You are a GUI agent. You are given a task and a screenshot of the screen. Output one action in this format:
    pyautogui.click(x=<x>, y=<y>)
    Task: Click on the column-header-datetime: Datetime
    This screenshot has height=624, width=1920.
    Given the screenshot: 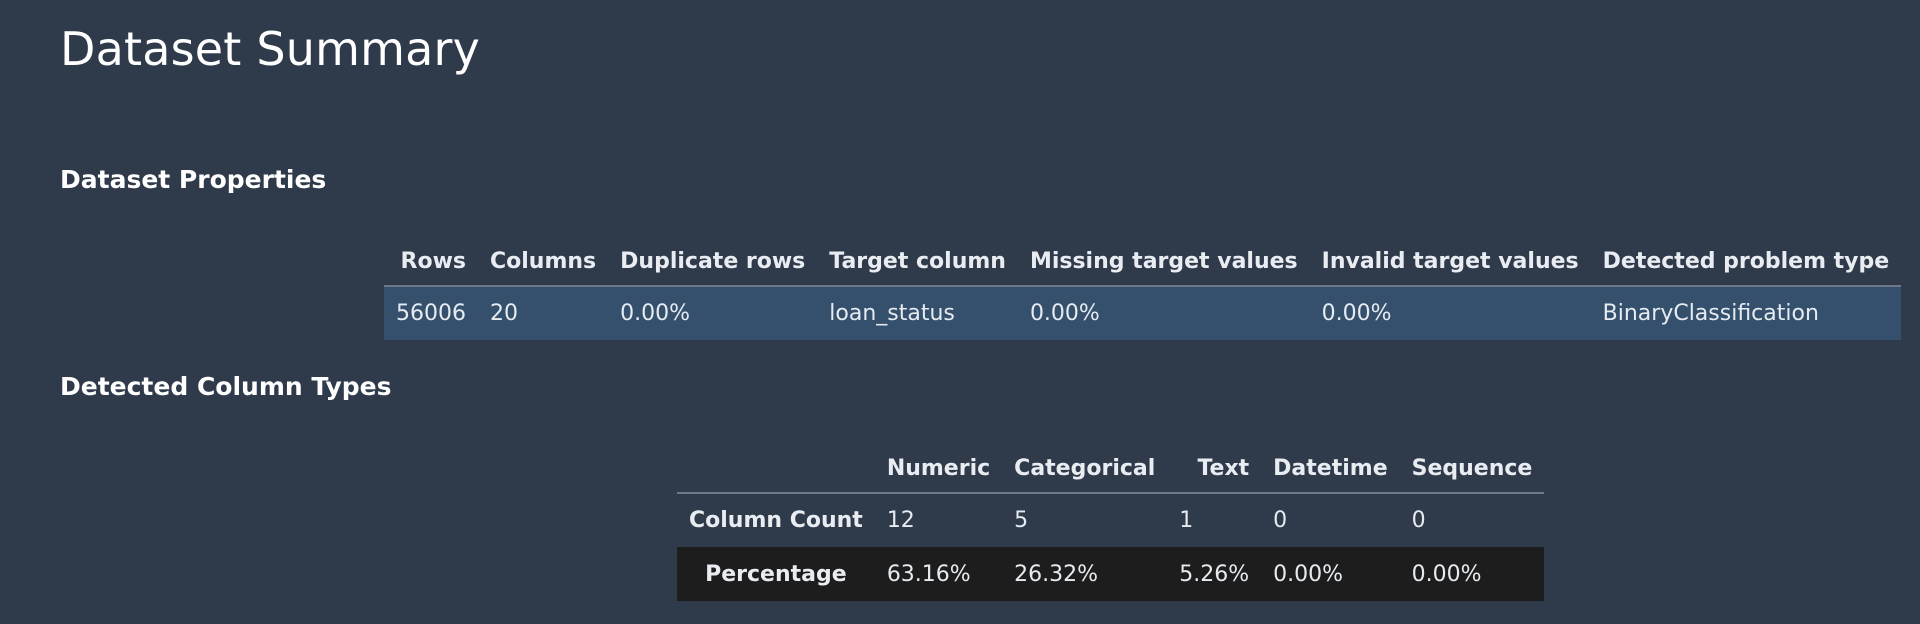 What is the action you would take?
    pyautogui.click(x=1330, y=469)
    